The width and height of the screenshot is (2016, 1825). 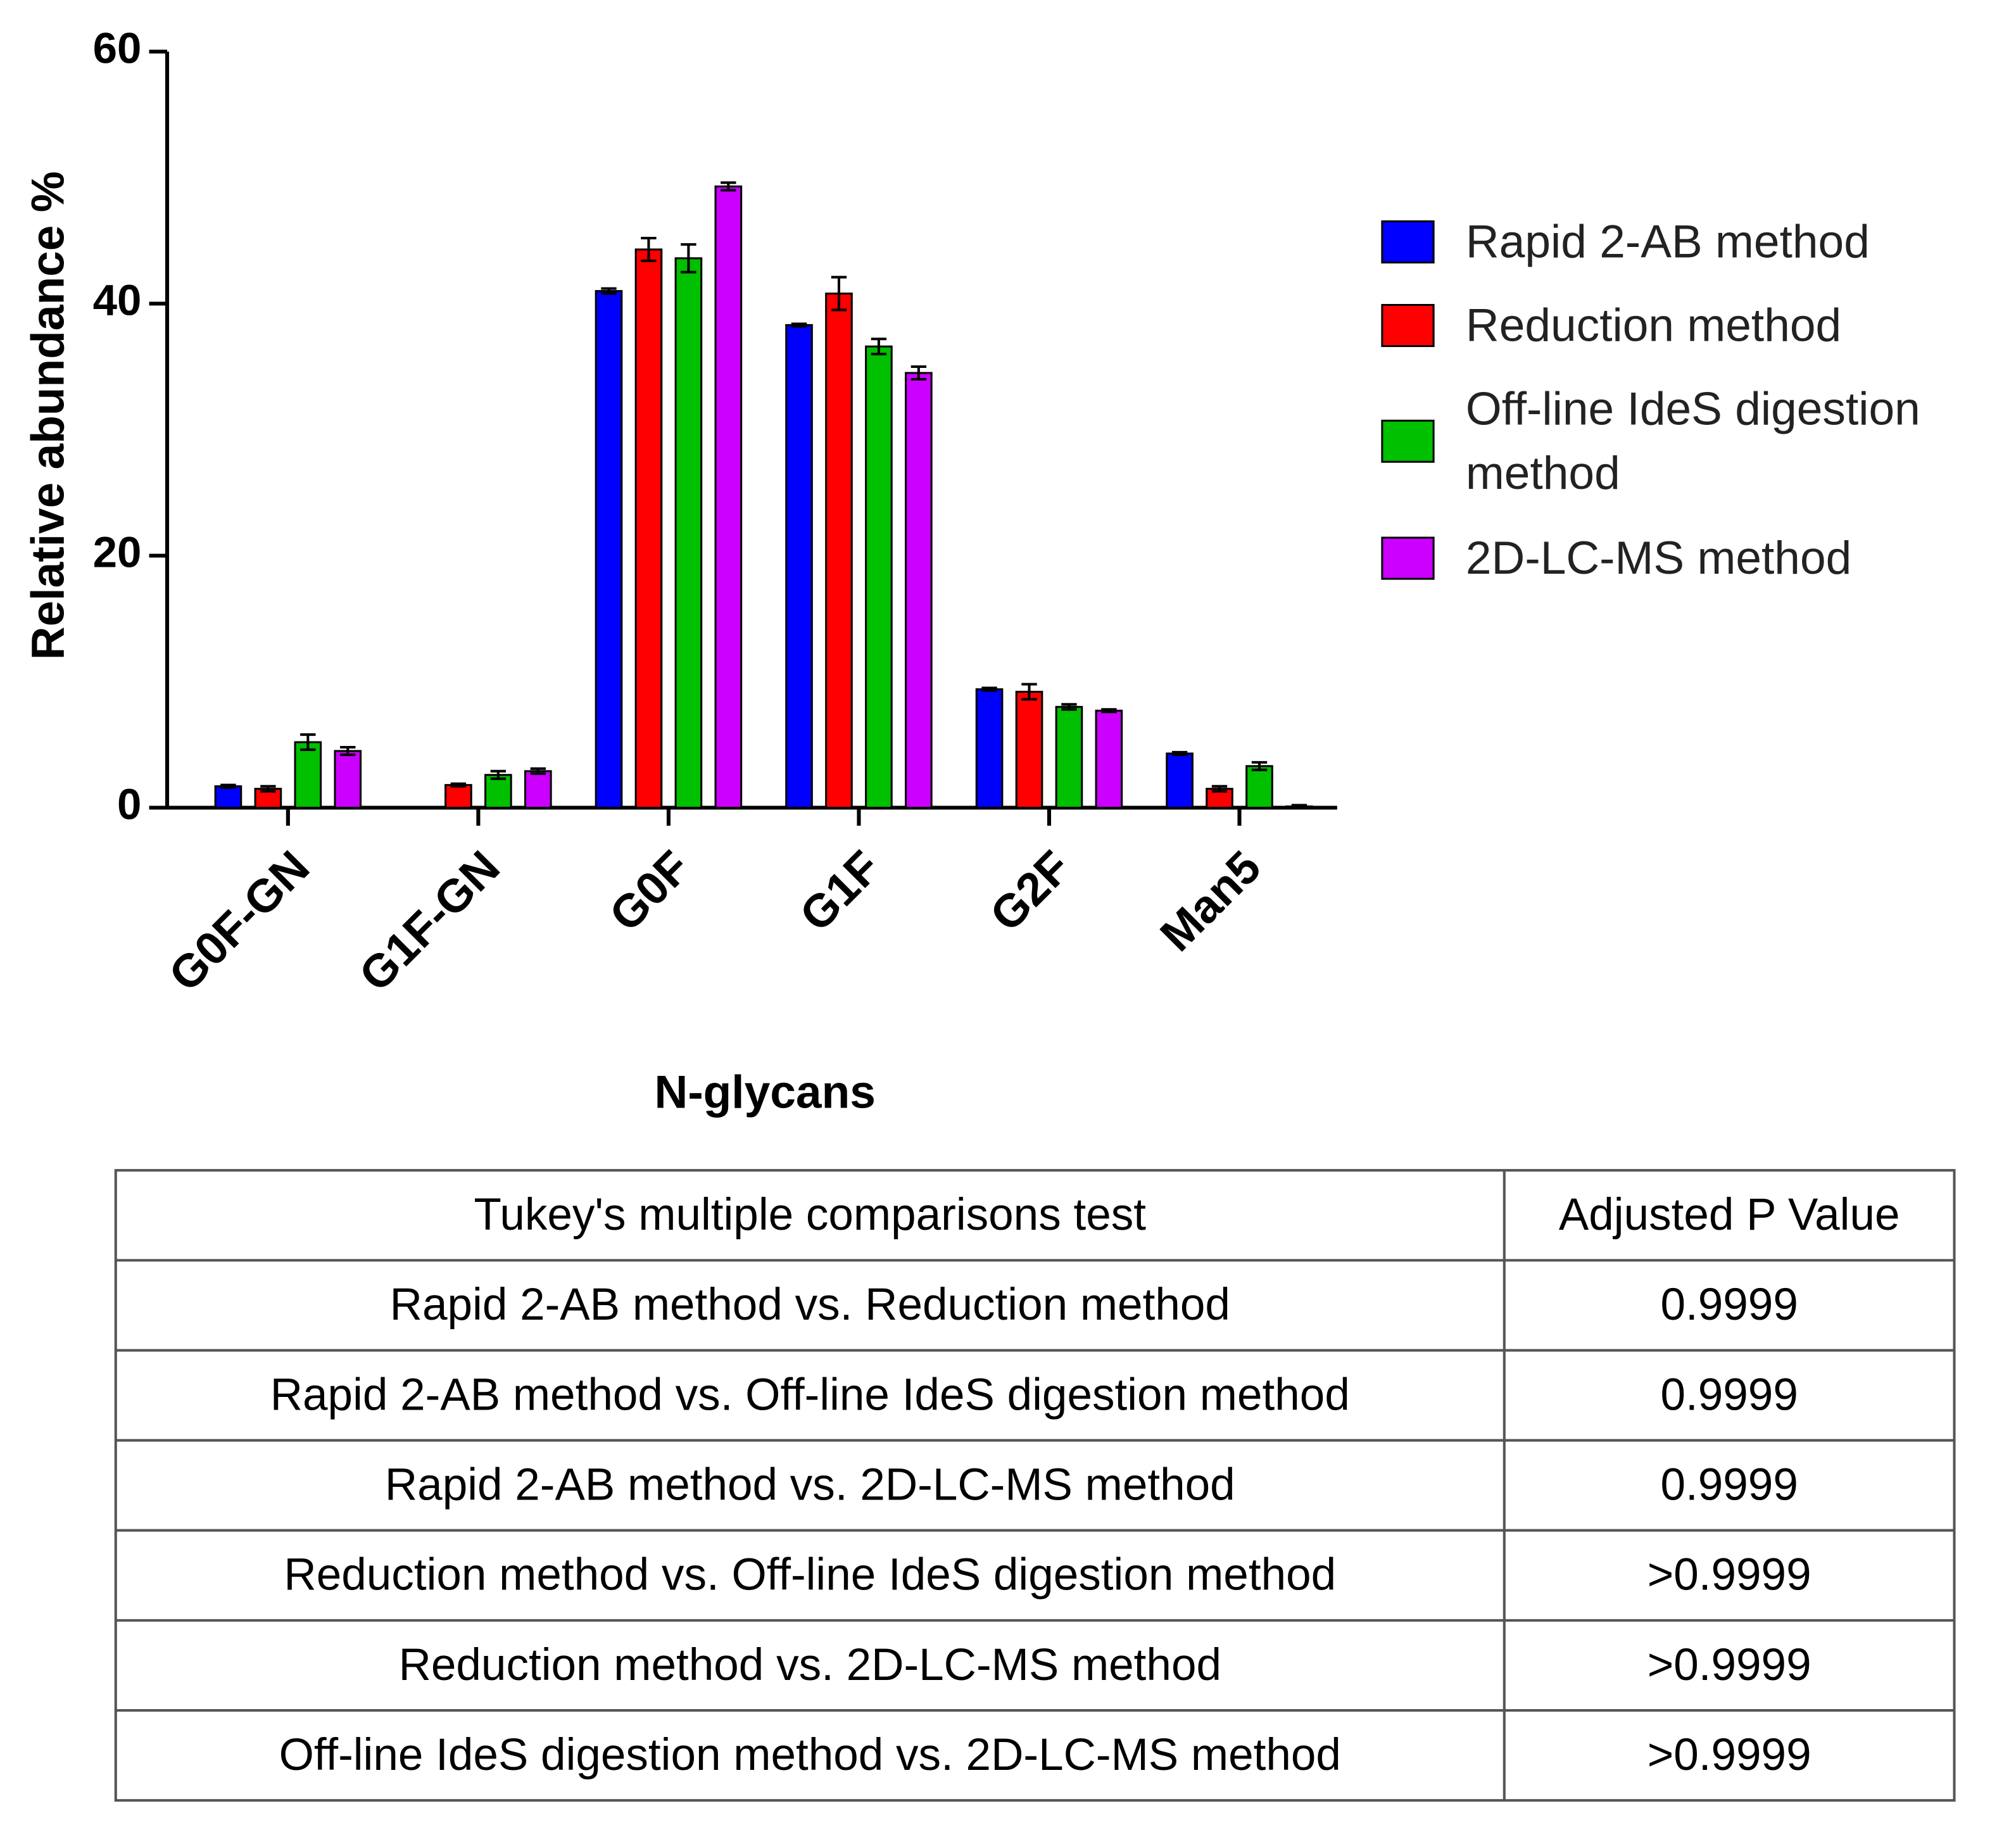 I want to click on x-tick-label: G1F-GN, so click(x=430, y=921).